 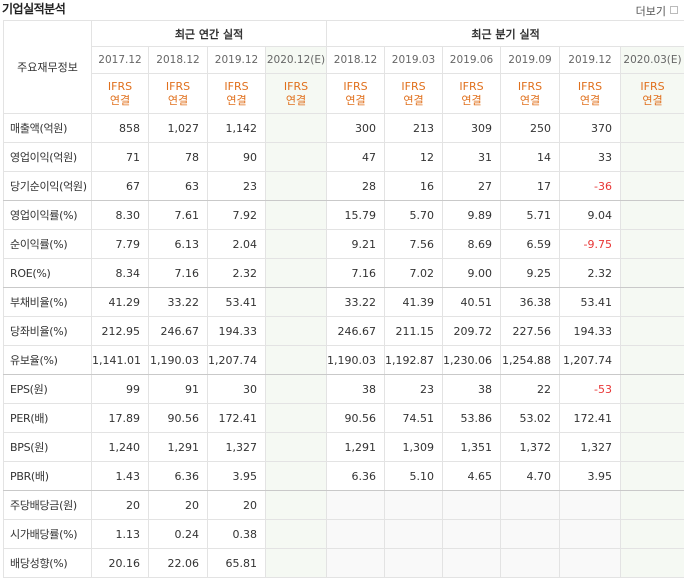 I want to click on row-label: 유보율(%), so click(x=47, y=360).